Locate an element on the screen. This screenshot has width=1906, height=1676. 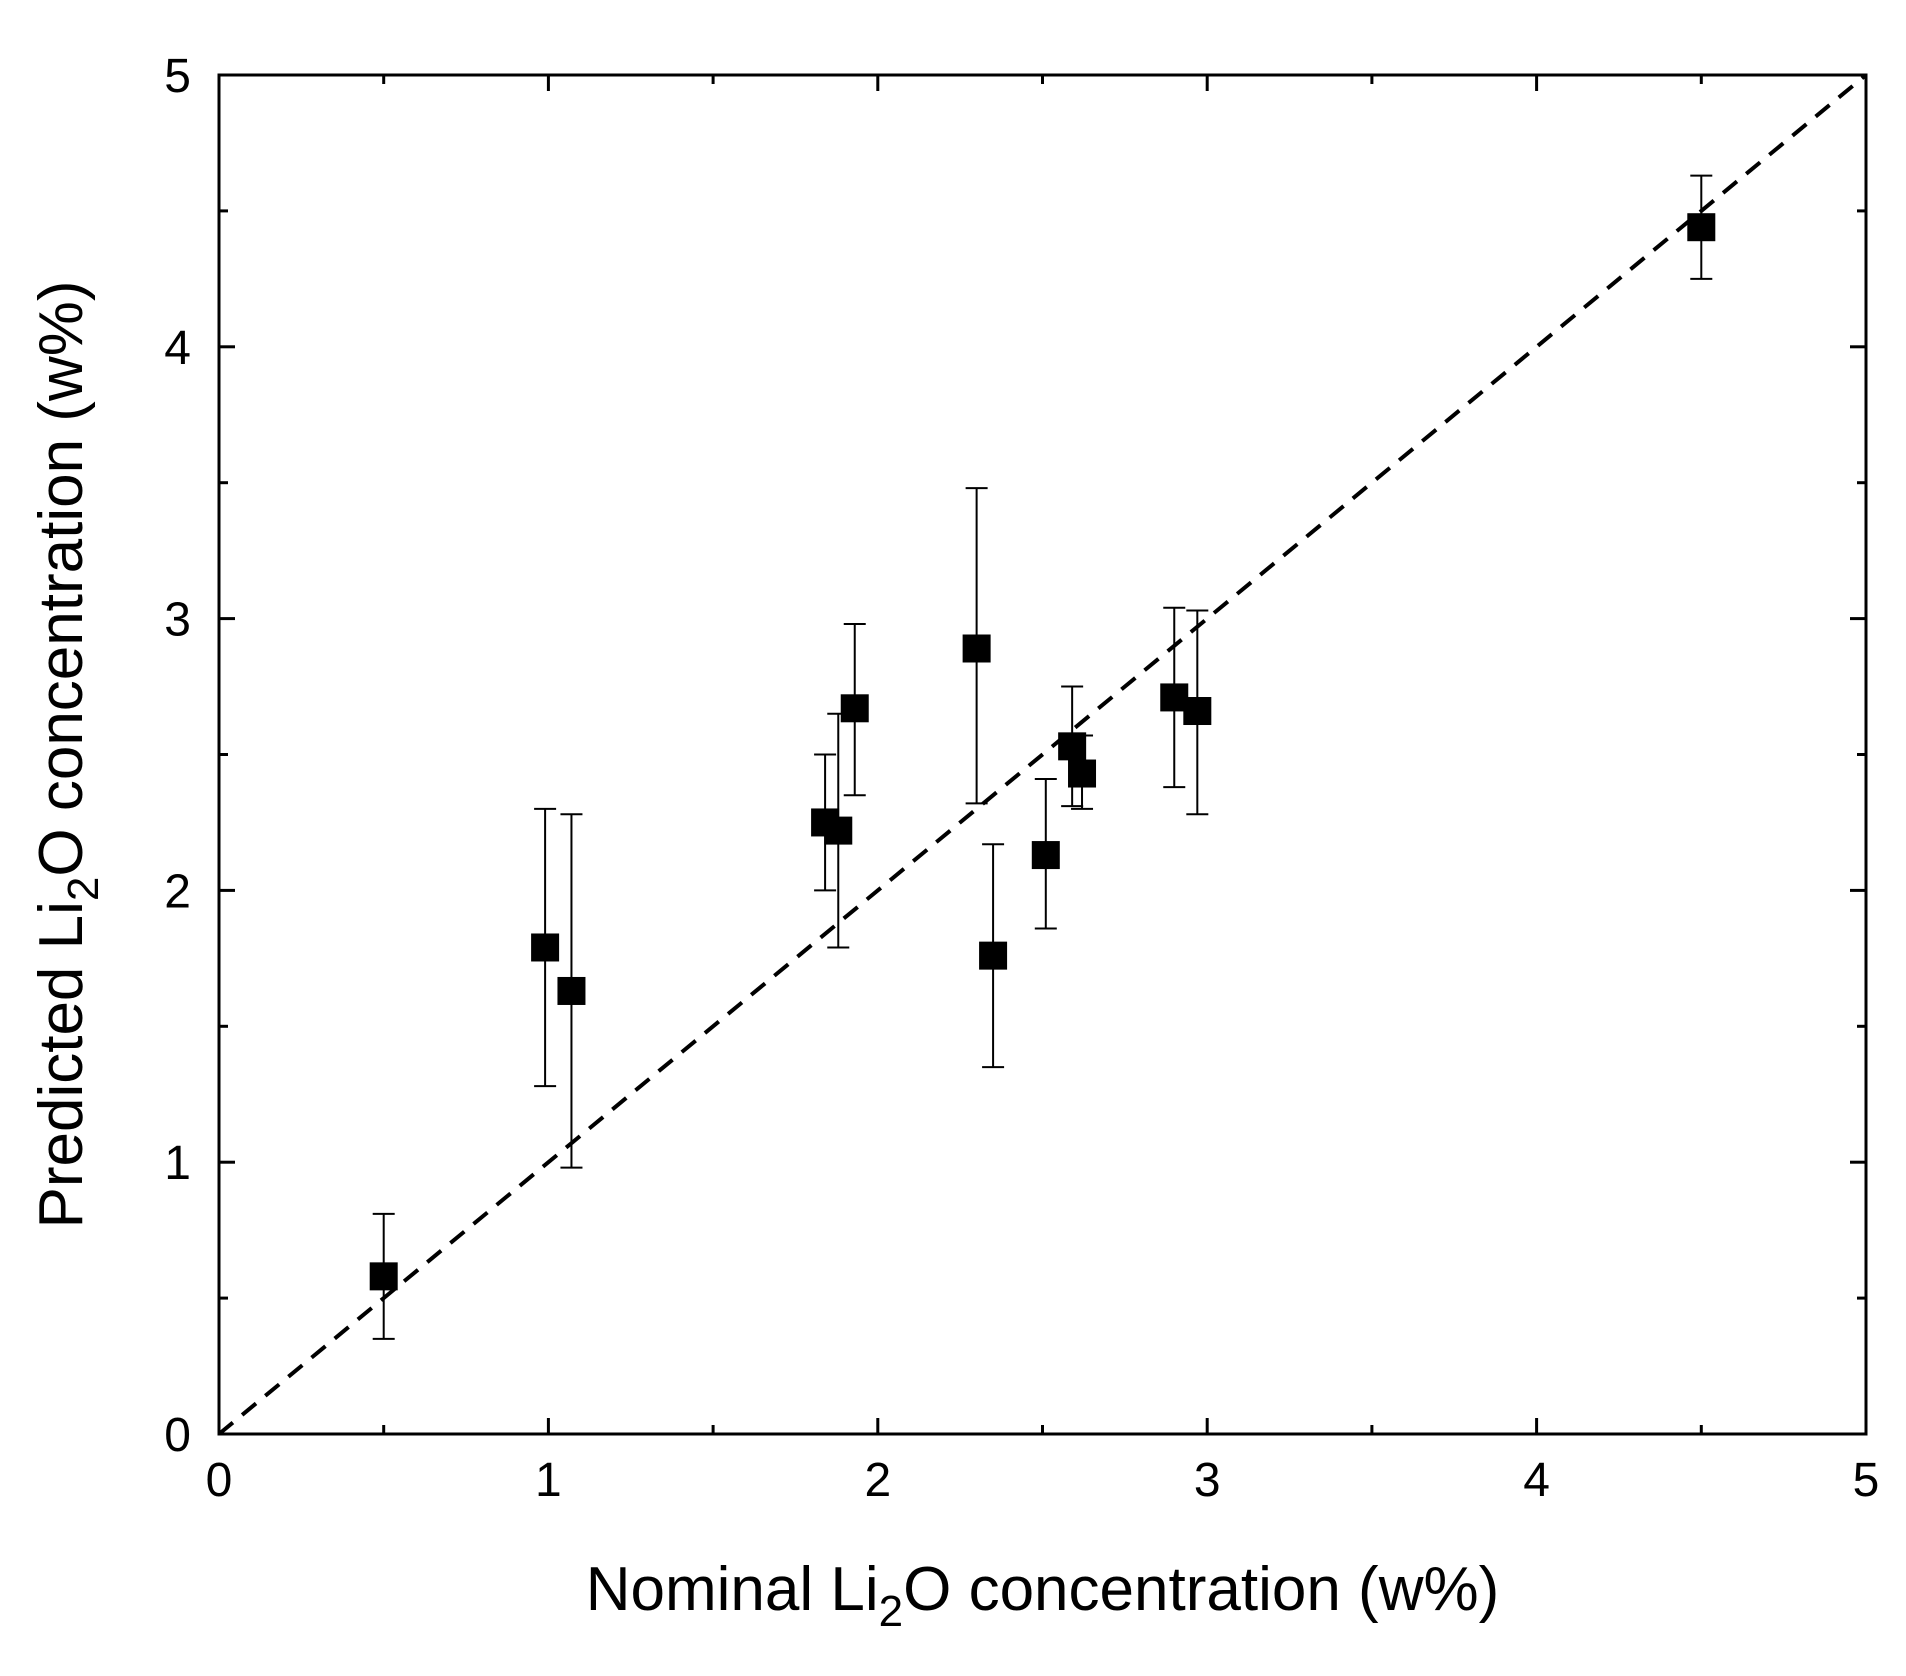
y-tick-label: 1 is located at coordinates (177, 1163).